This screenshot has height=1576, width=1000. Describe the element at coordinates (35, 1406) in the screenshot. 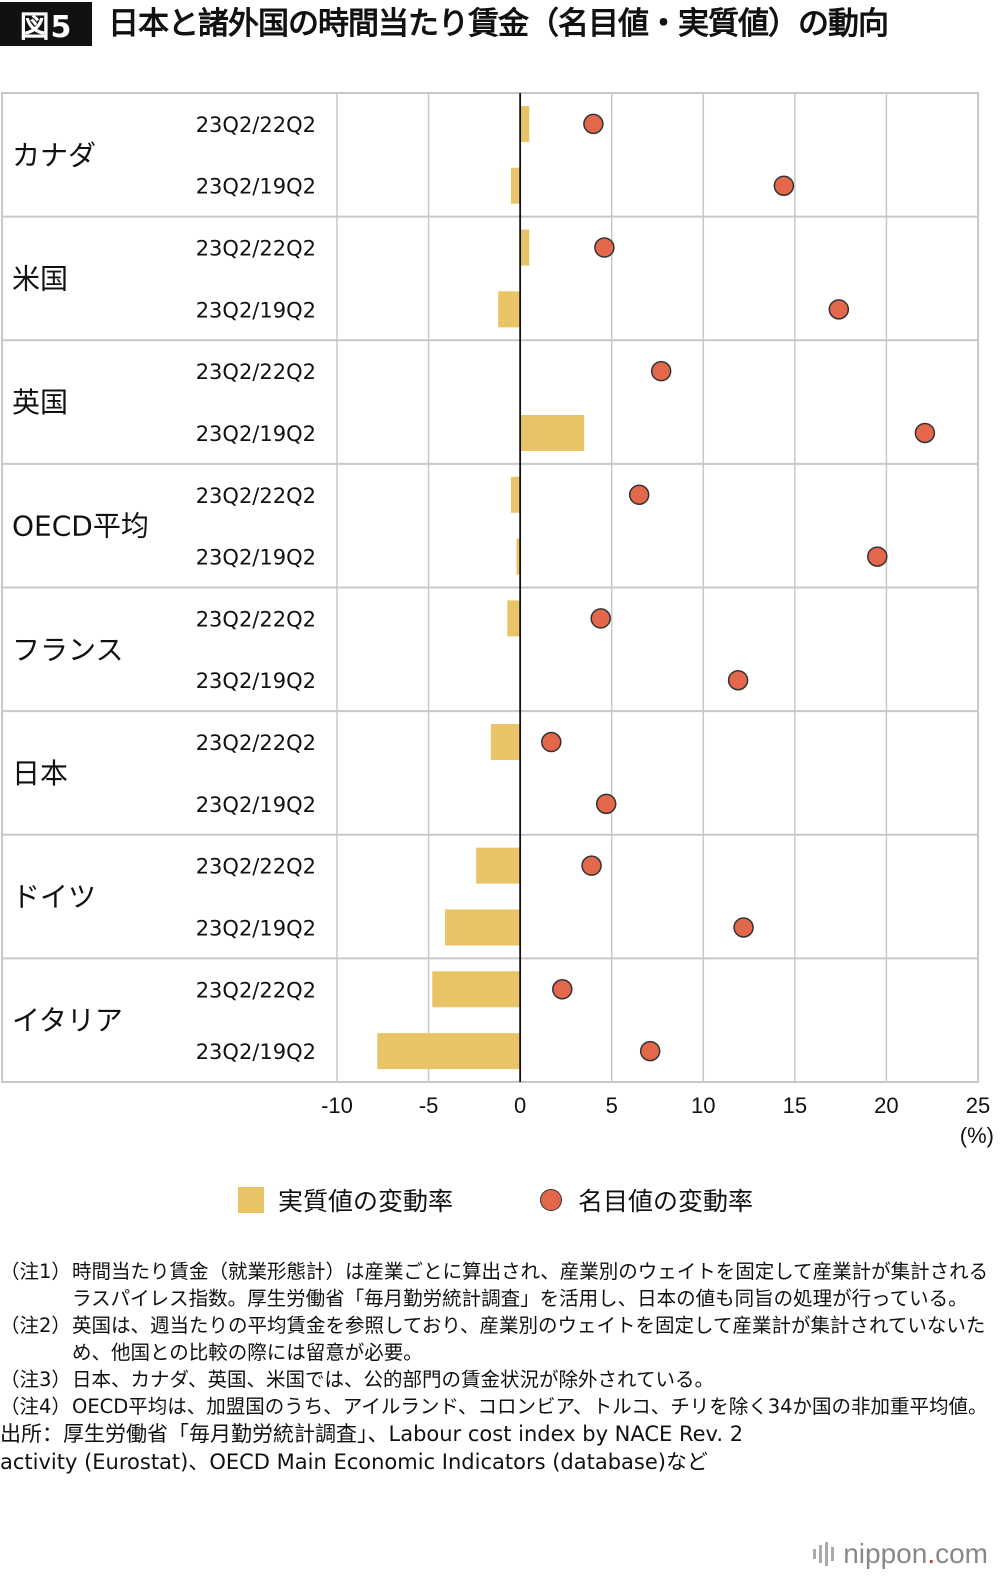

I see `note-label: （注4）` at that location.